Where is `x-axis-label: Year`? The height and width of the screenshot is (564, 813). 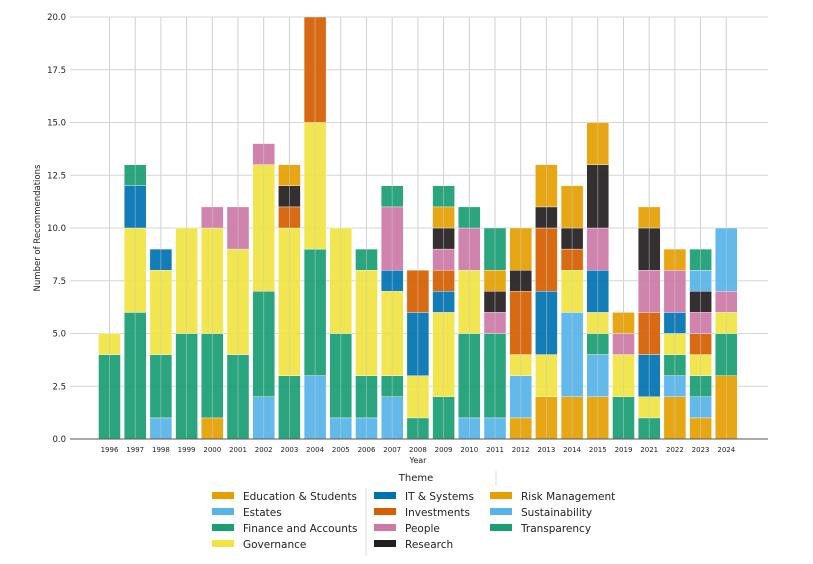
x-axis-label: Year is located at coordinates (418, 460).